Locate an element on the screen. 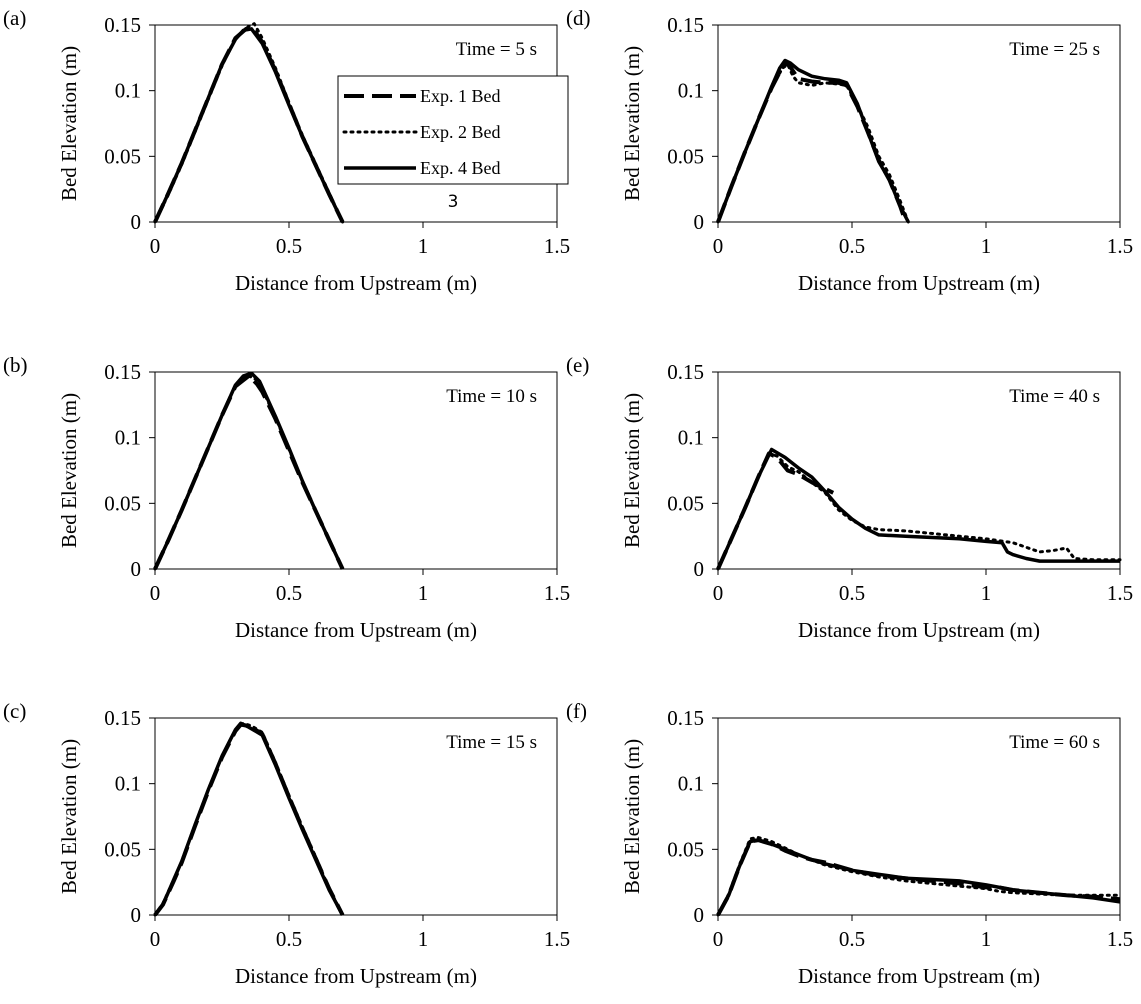  chart-1-series-exp2-line is located at coordinates (249, 472).